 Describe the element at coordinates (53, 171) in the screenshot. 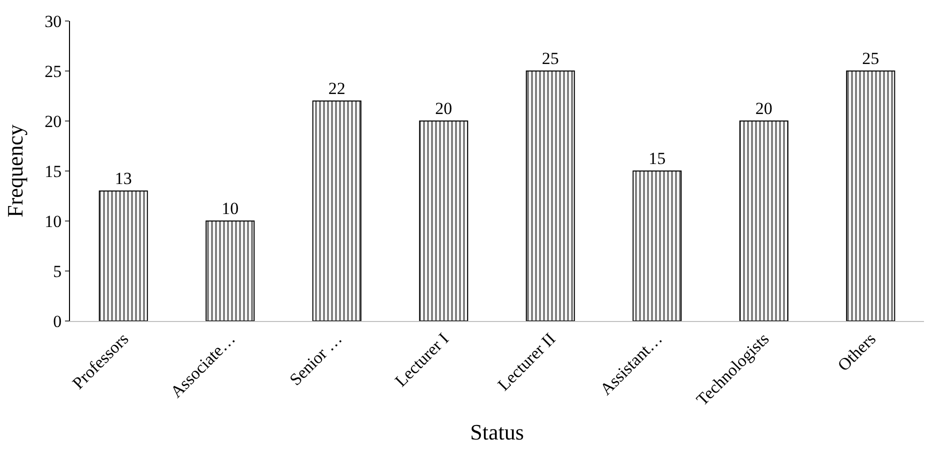

I see `y-tick-label: 15` at that location.